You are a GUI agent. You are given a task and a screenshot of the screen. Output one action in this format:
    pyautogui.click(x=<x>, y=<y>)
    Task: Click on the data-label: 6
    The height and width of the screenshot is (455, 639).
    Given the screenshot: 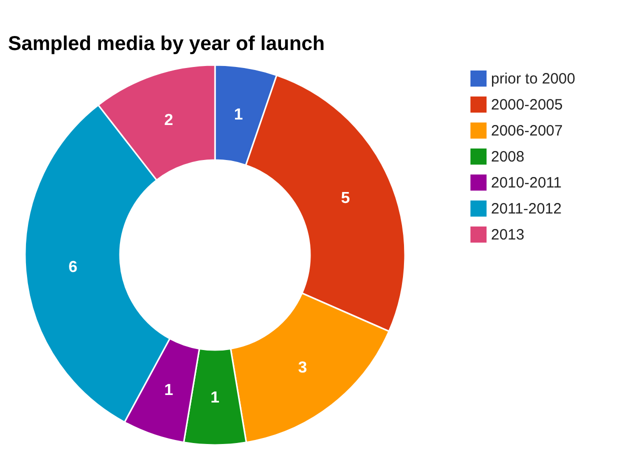 What is the action you would take?
    pyautogui.click(x=73, y=267)
    